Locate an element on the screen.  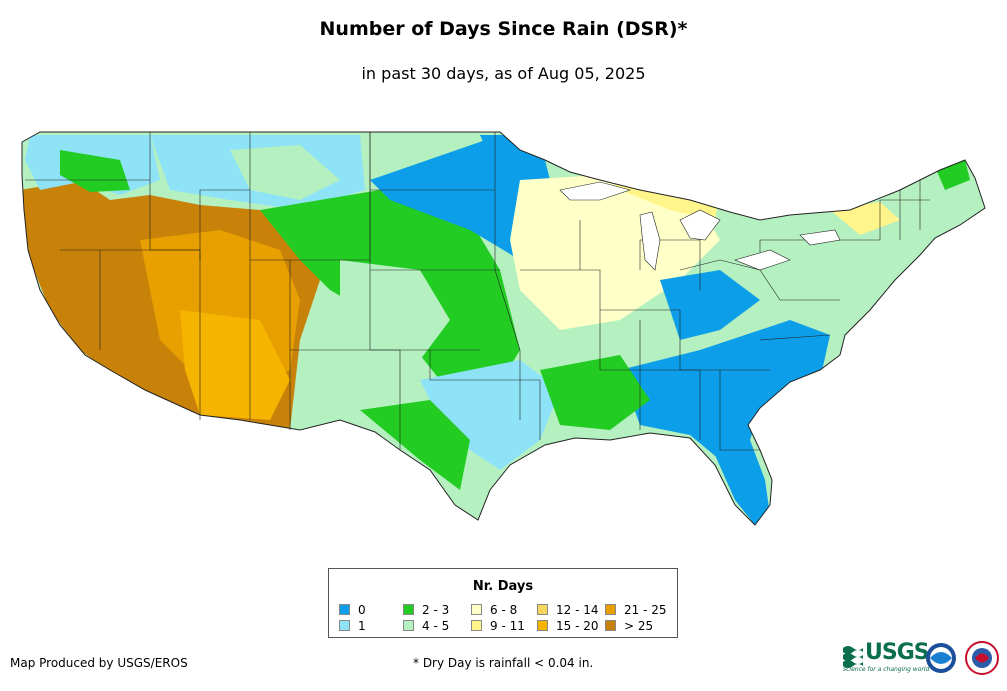
map-title: Number of Days Since Rain (DSR)* is located at coordinates (503, 29).